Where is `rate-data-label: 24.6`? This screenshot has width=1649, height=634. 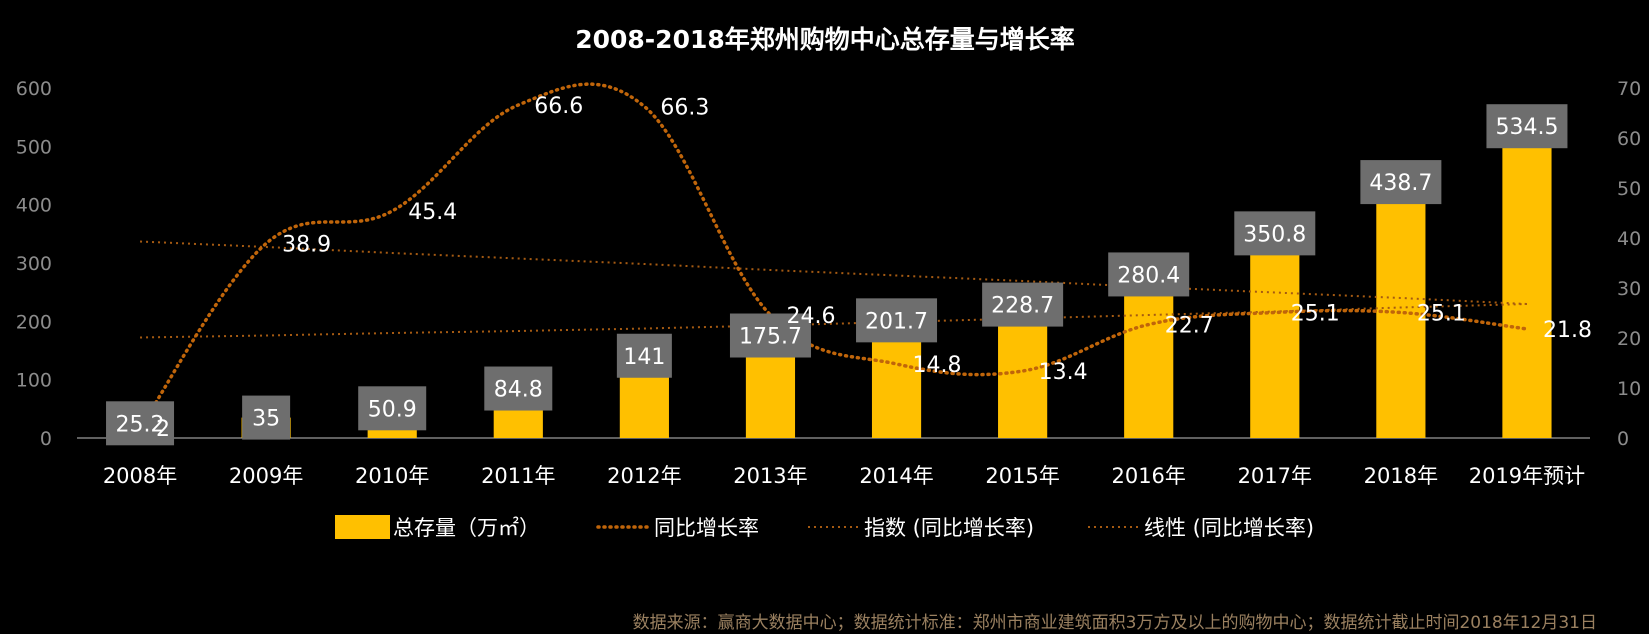
rate-data-label: 24.6 is located at coordinates (810, 316).